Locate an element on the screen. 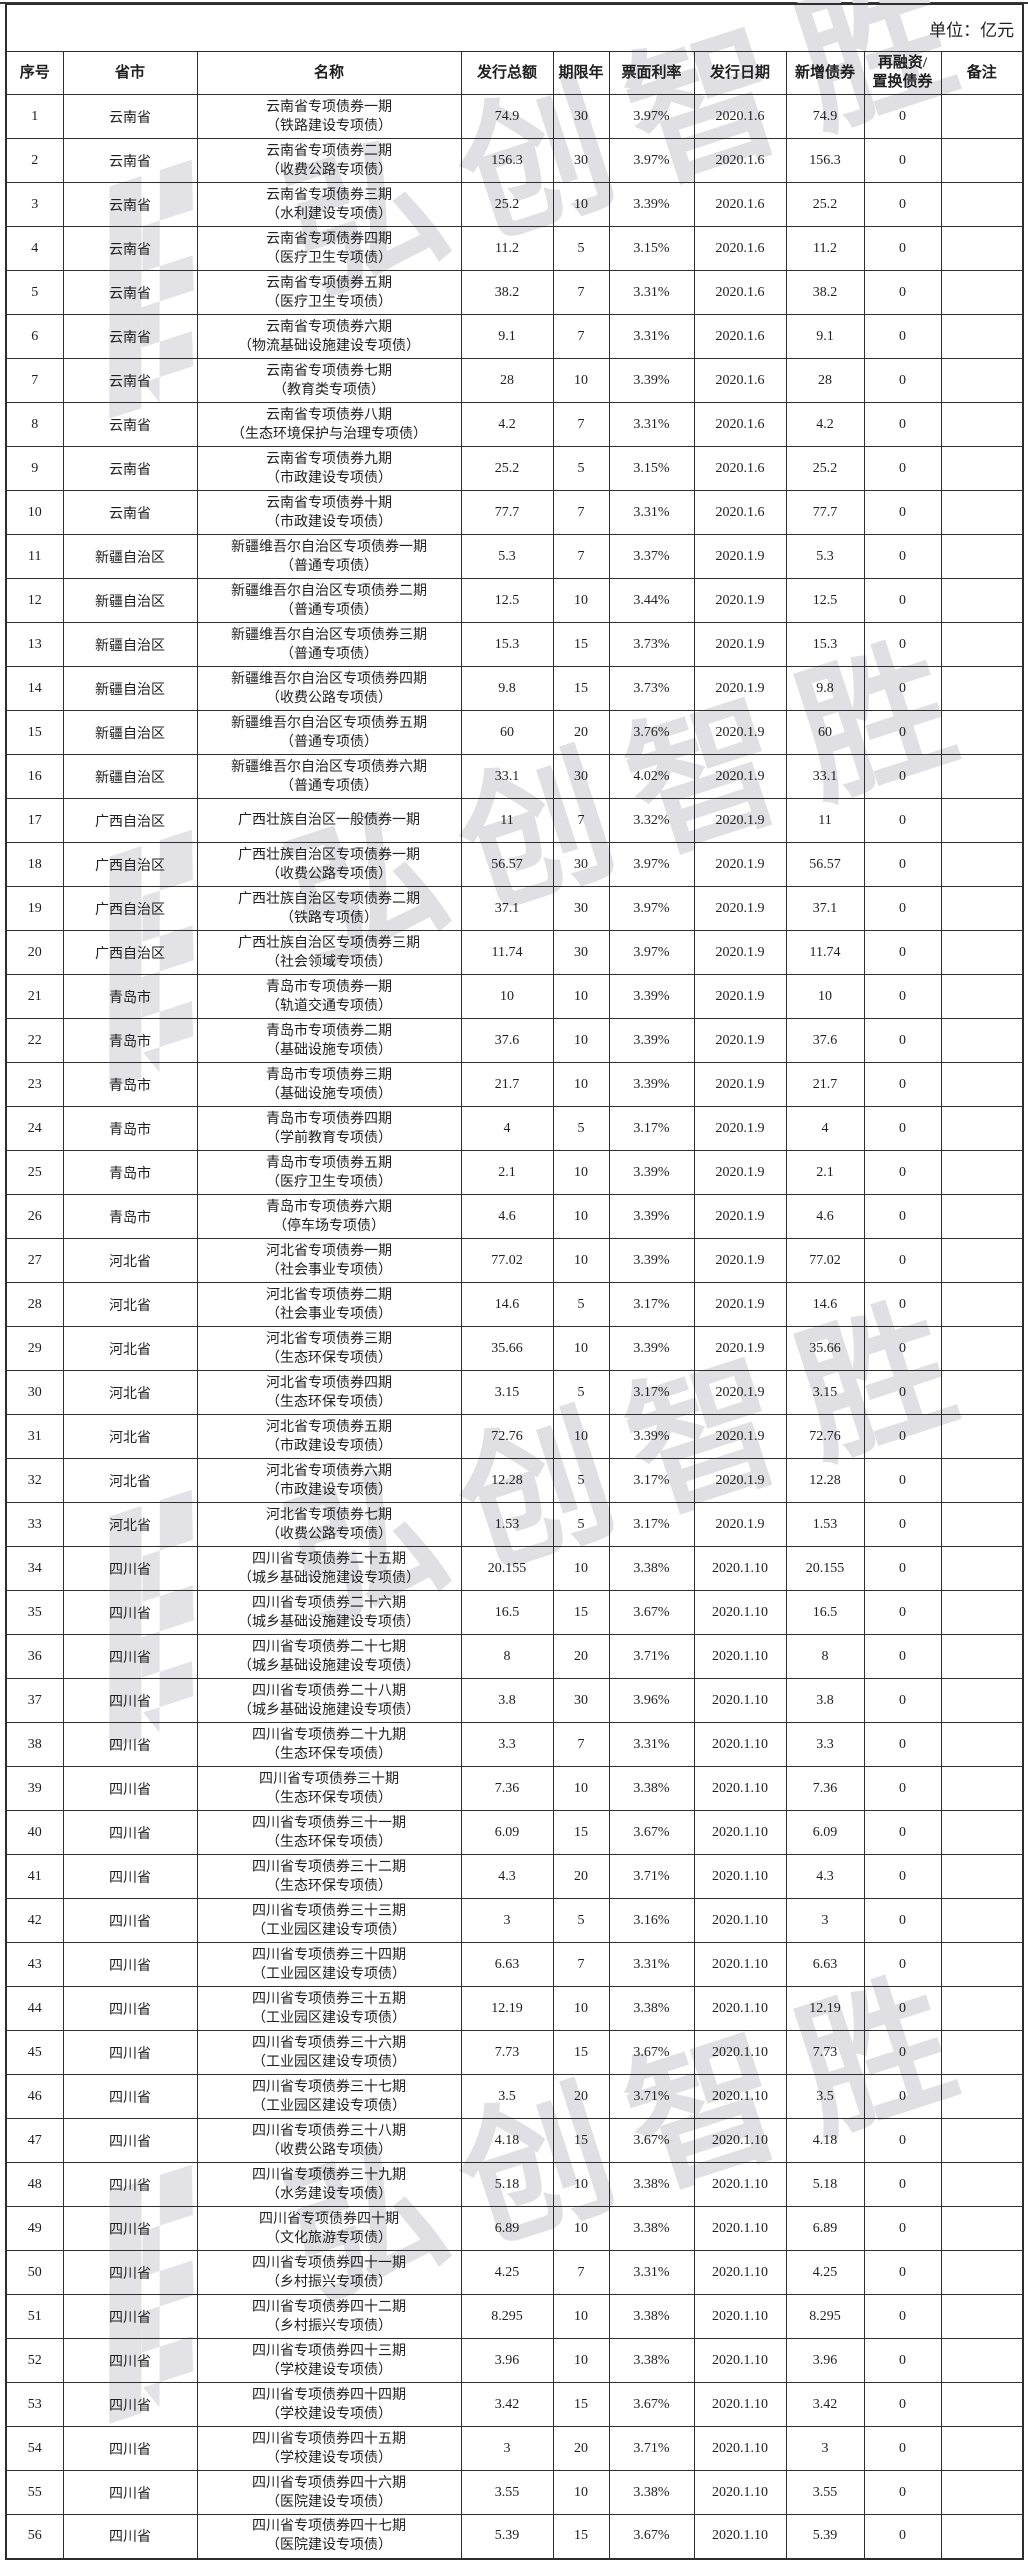  cell-amount: 77.02 is located at coordinates (507, 1260).